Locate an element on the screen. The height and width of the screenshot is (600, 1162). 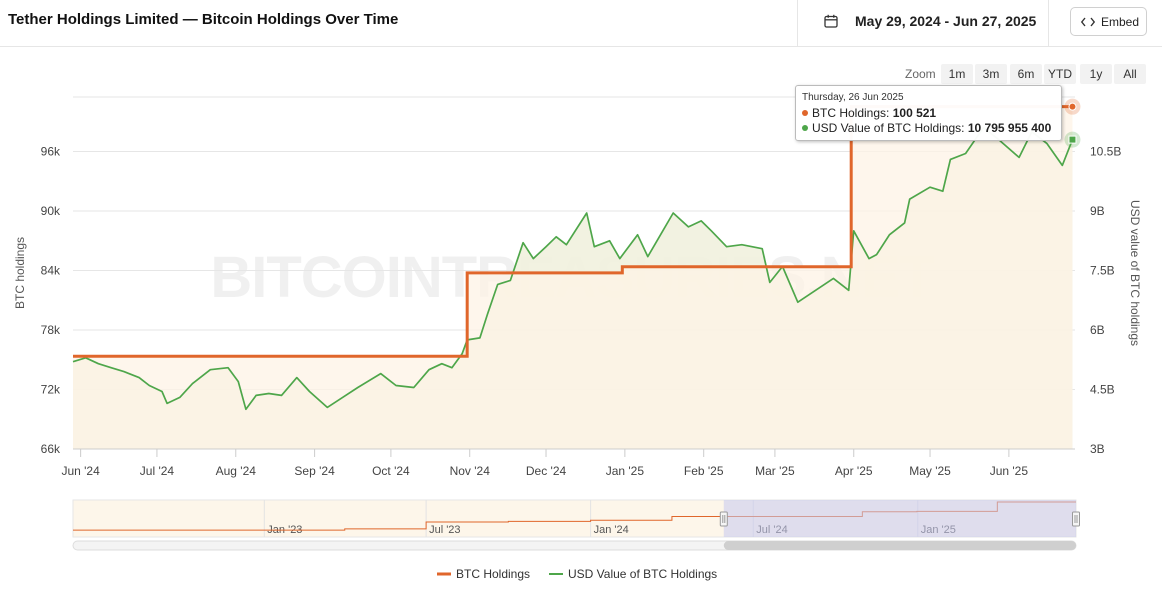
y-axis-left-title: BTC holdings is located at coordinates (20, 273).